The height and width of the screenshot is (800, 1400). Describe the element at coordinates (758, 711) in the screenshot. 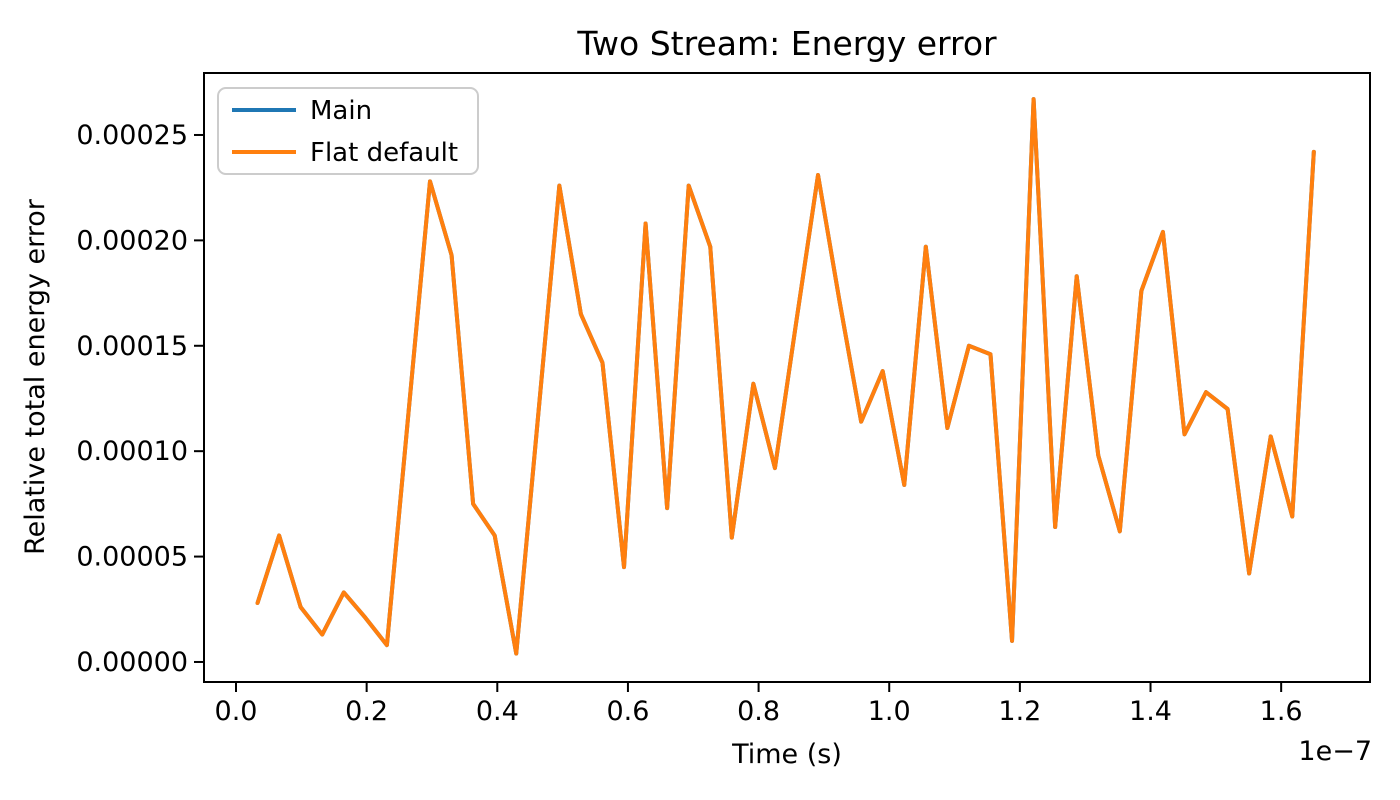

I see `x-tick-label: 0.8` at that location.